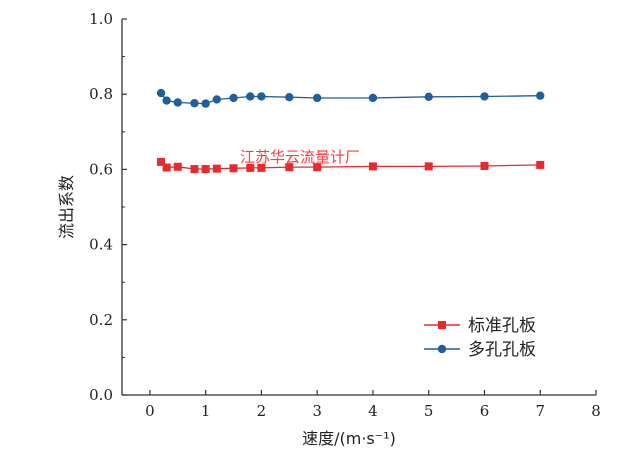 This screenshot has height=454, width=628. I want to click on x-tick-label: 3, so click(317, 411).